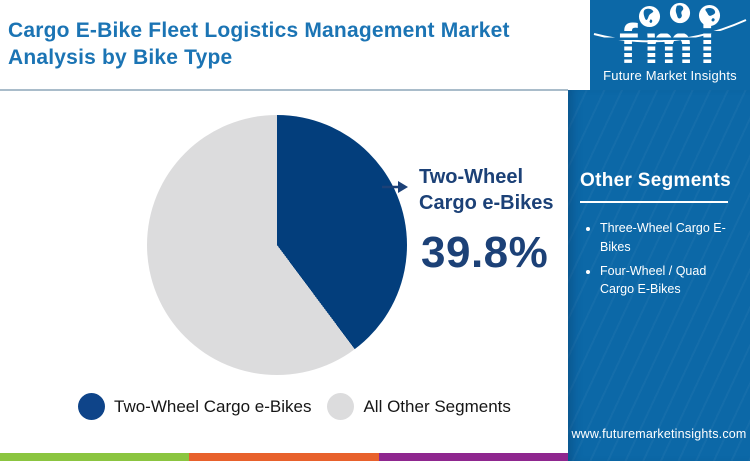 The image size is (750, 461). Describe the element at coordinates (649, 16) in the screenshot. I see `globe-americas-icon` at that location.